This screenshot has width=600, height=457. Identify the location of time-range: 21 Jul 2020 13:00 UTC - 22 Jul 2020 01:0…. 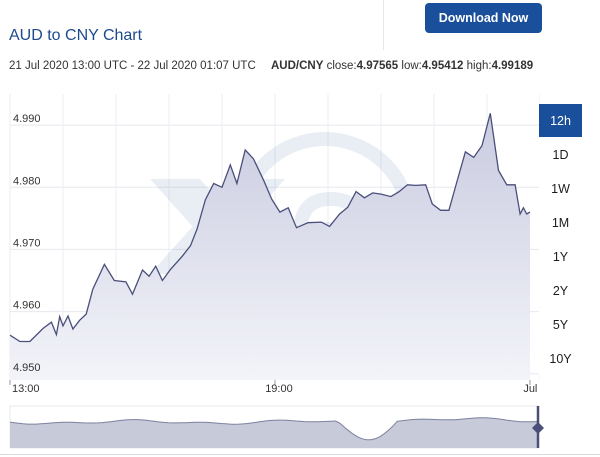
(132, 66).